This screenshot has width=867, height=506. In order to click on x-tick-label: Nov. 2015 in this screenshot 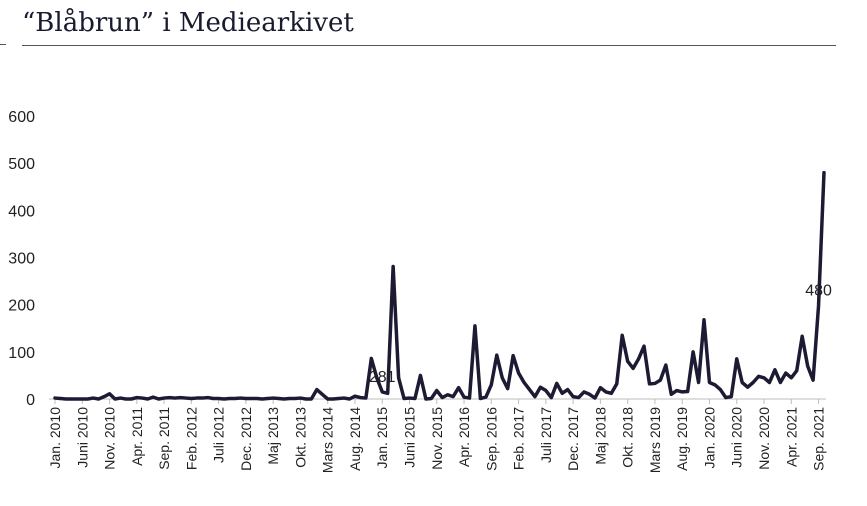, I will do `click(437, 438)`.